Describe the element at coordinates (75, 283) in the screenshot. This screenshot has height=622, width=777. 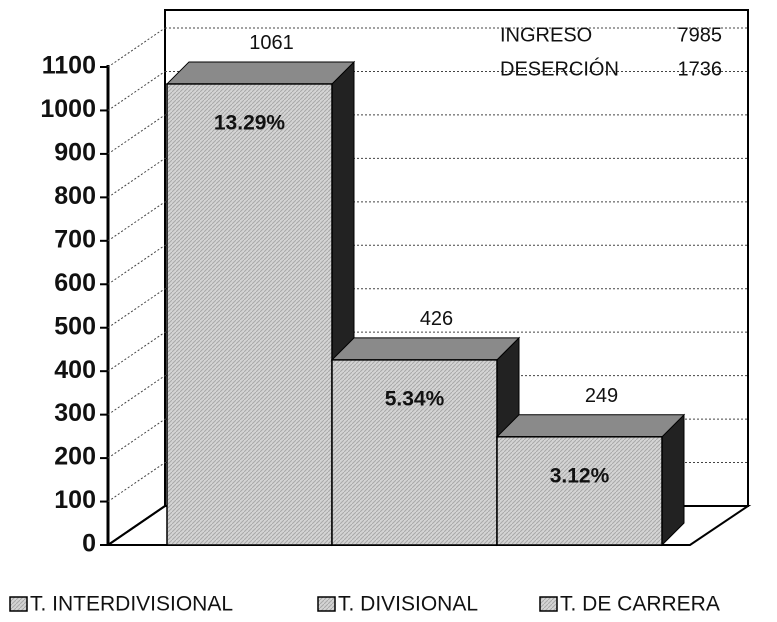
I see `y-tick-label: 600` at that location.